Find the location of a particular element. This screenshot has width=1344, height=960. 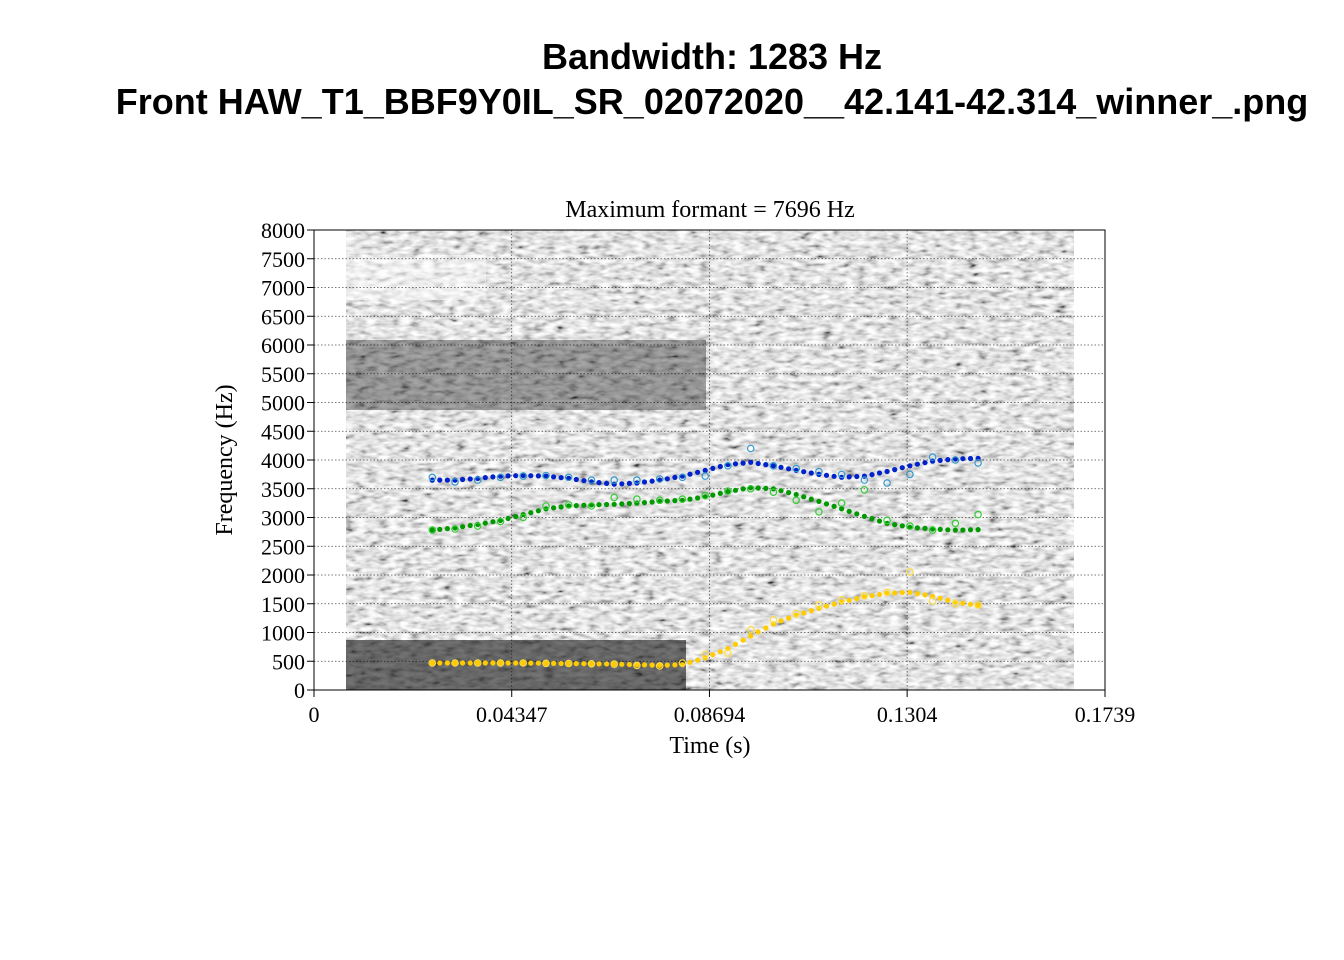

y-tick-label: 500 is located at coordinates (288, 661).